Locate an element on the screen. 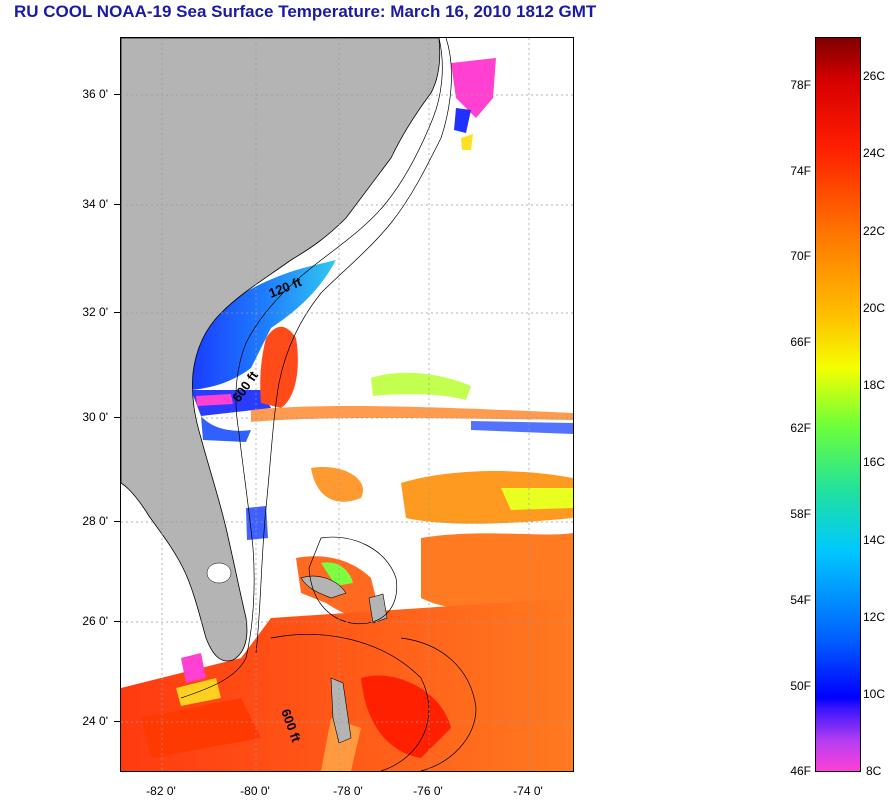 The height and width of the screenshot is (801, 889). colorbar-f-label: 50F is located at coordinates (800, 686).